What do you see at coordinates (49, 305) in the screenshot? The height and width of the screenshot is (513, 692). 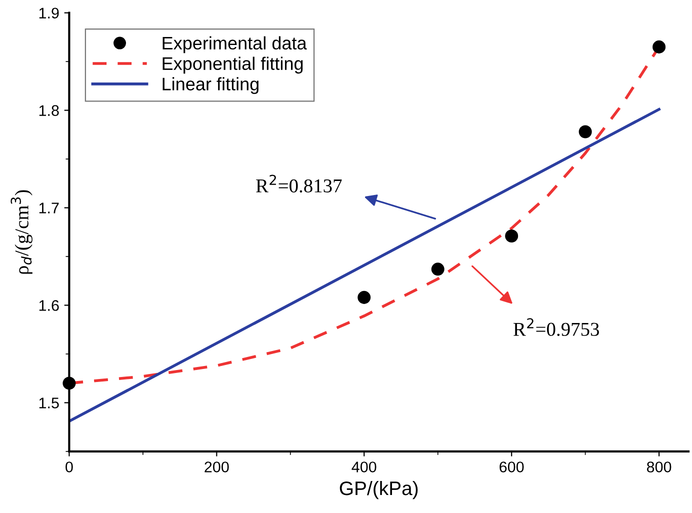 I see `y-tick-label: 1.6` at bounding box center [49, 305].